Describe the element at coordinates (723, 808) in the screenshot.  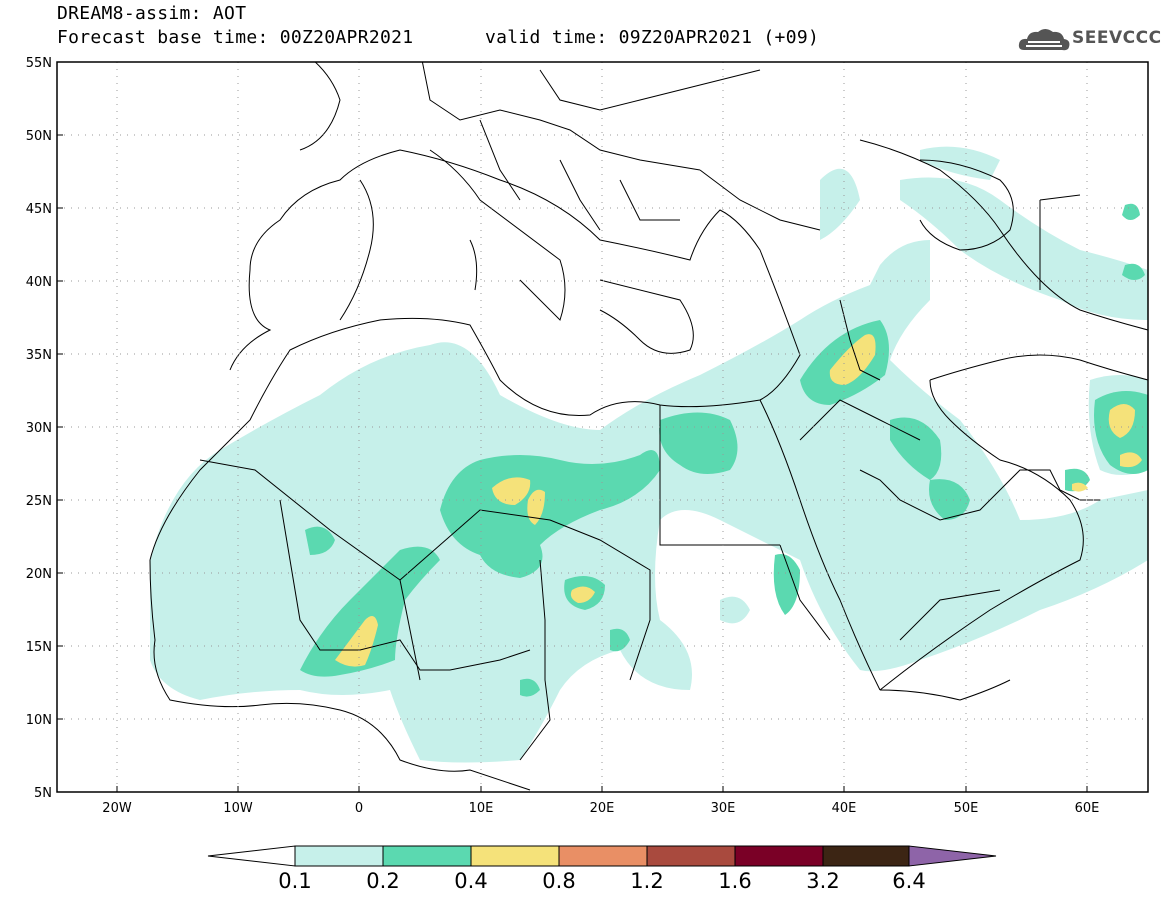
I see `lon-label: 30E` at that location.